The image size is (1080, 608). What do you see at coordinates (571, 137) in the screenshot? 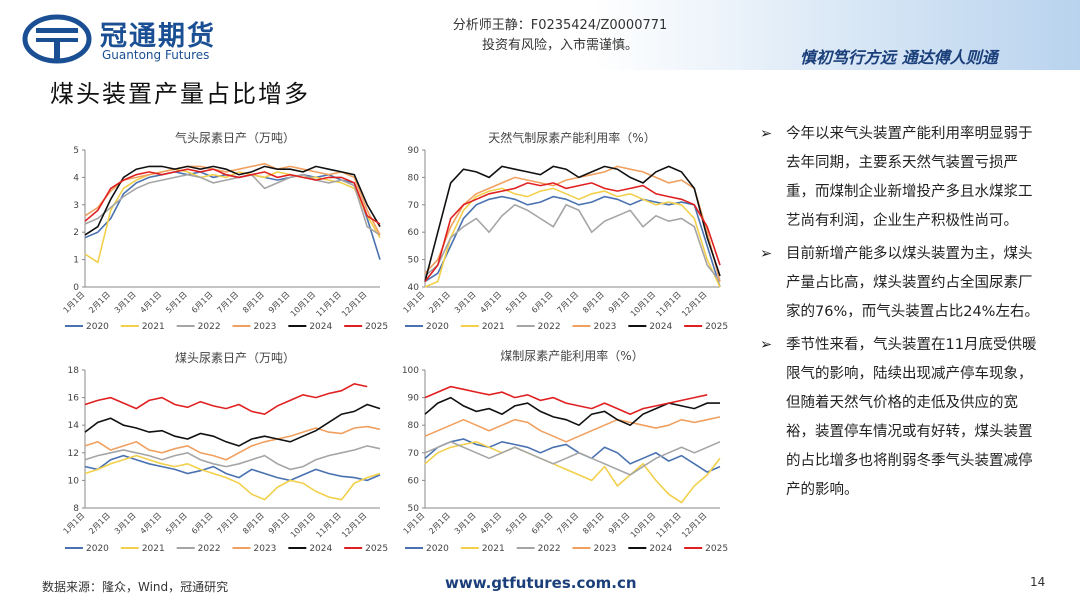
I see `chart-title: 天然气制尿素产能利用率（%）` at bounding box center [571, 137].